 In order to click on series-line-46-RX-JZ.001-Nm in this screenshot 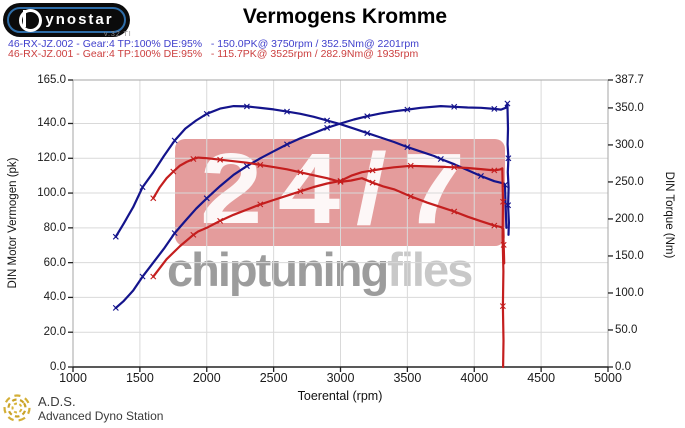, I will do `click(329, 210)`.